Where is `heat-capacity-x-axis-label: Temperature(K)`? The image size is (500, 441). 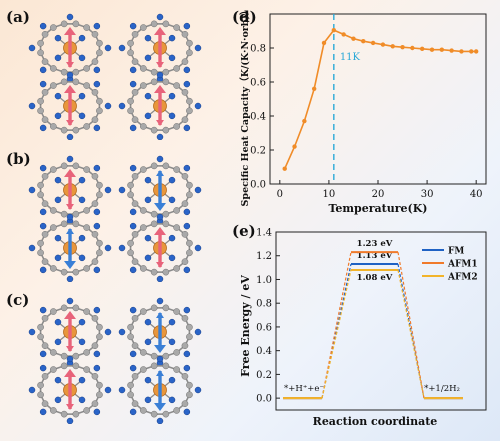 heat-capacity-x-axis-label: Temperature(K) is located at coordinates (377, 208).